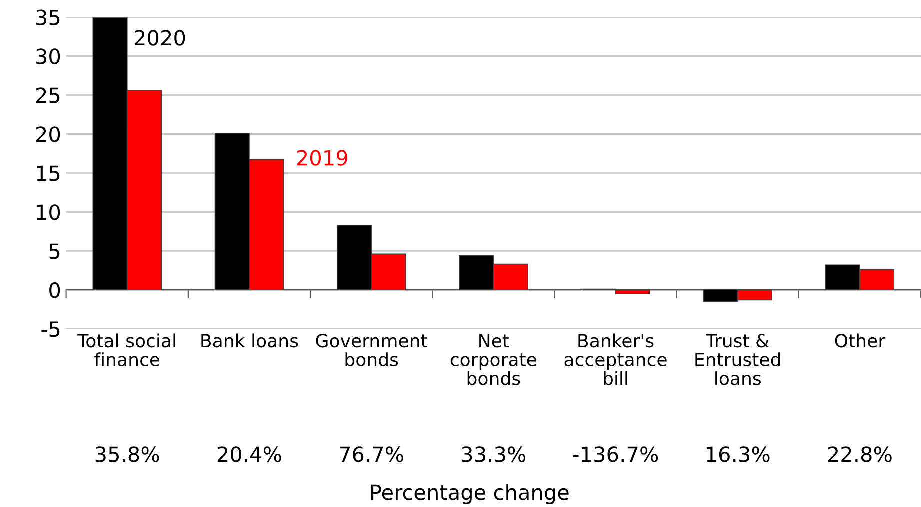 Image resolution: width=921 pixels, height=507 pixels. I want to click on x-tick-label: Trust & Entrusted loans, so click(738, 360).